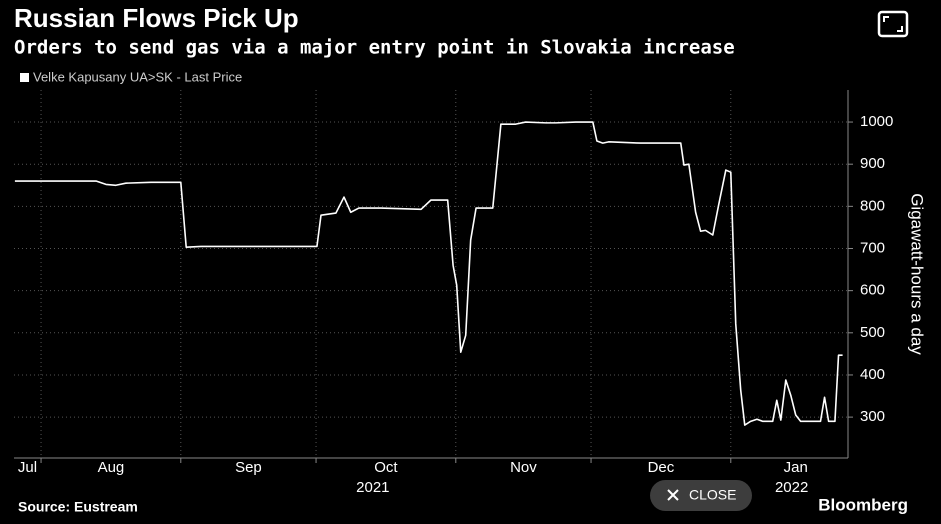 This screenshot has height=524, width=941. What do you see at coordinates (372, 487) in the screenshot?
I see `x-year-label: 2021` at bounding box center [372, 487].